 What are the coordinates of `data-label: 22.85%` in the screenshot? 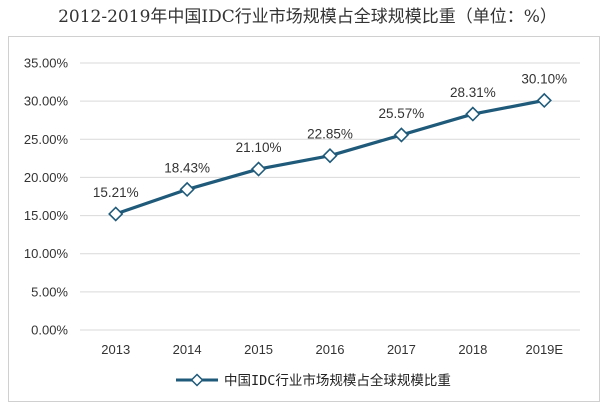 It's located at (330, 134).